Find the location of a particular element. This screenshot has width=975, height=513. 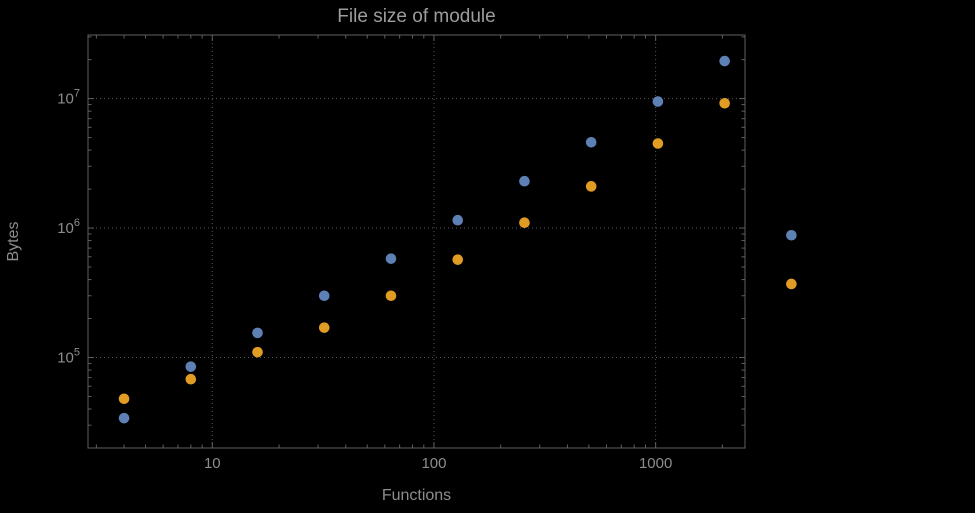

y-tick-label: 10⁵ is located at coordinates (68, 357).